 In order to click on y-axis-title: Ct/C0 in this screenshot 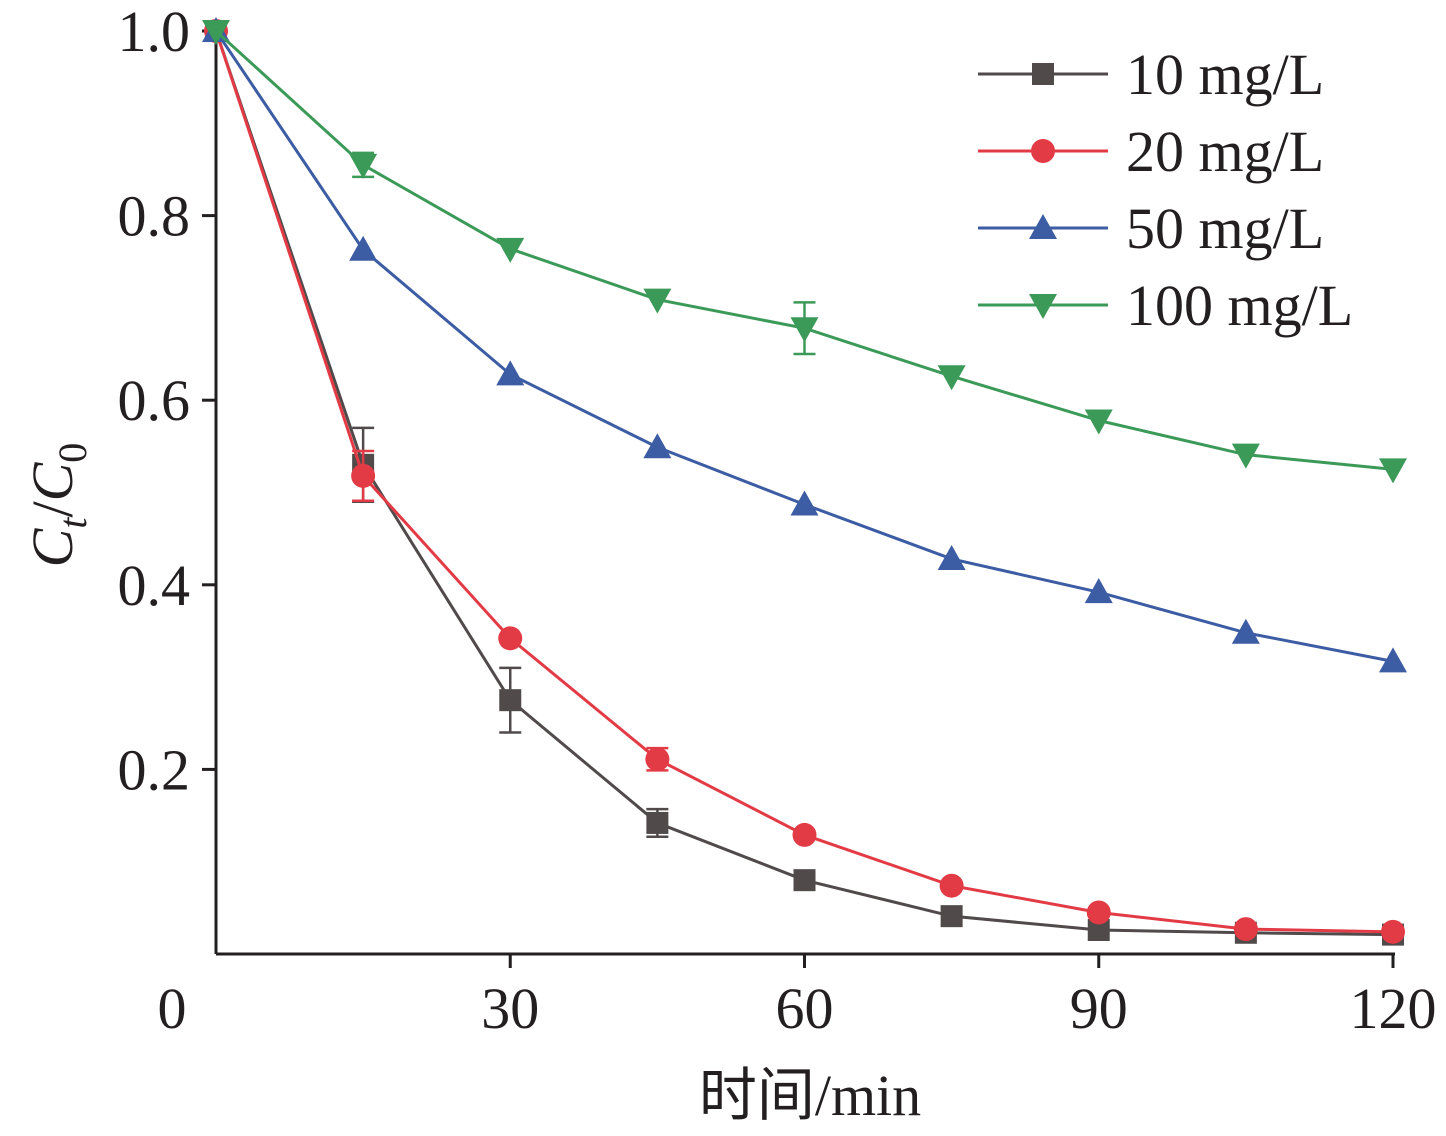, I will do `click(57, 505)`.